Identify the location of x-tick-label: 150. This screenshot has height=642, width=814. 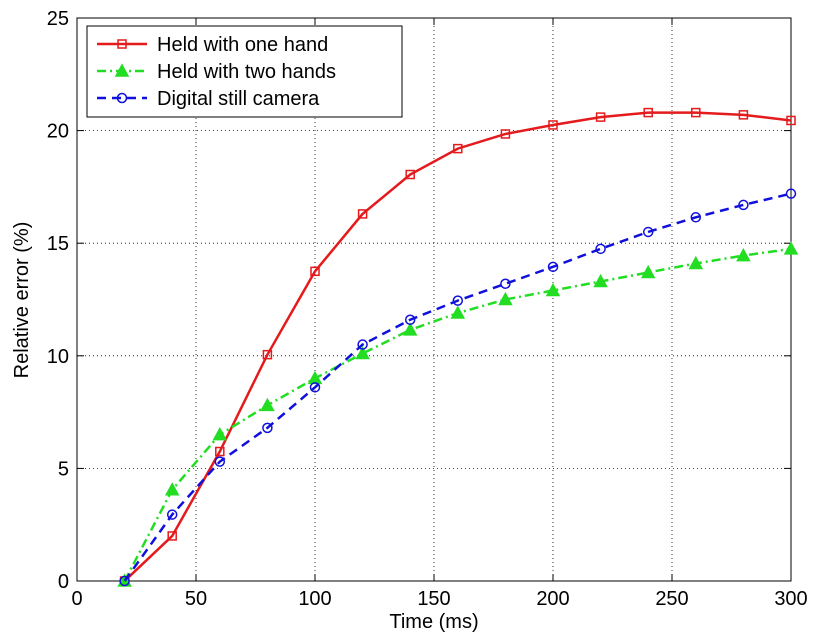
(433, 599).